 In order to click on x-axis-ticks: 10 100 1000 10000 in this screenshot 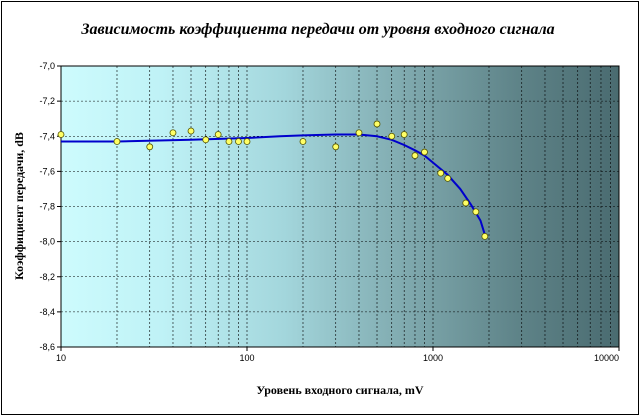, I will do `click(338, 355)`.